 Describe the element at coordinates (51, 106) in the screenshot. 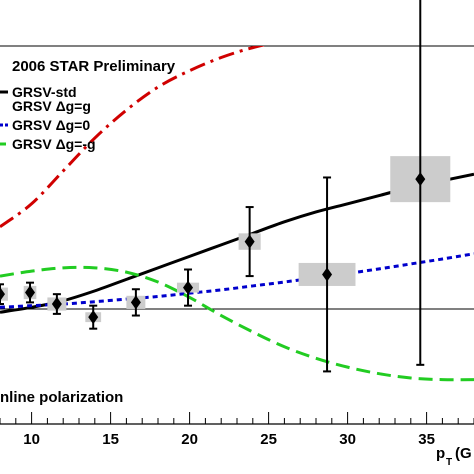

I see `legend-label: GRSV Δg=g` at that location.